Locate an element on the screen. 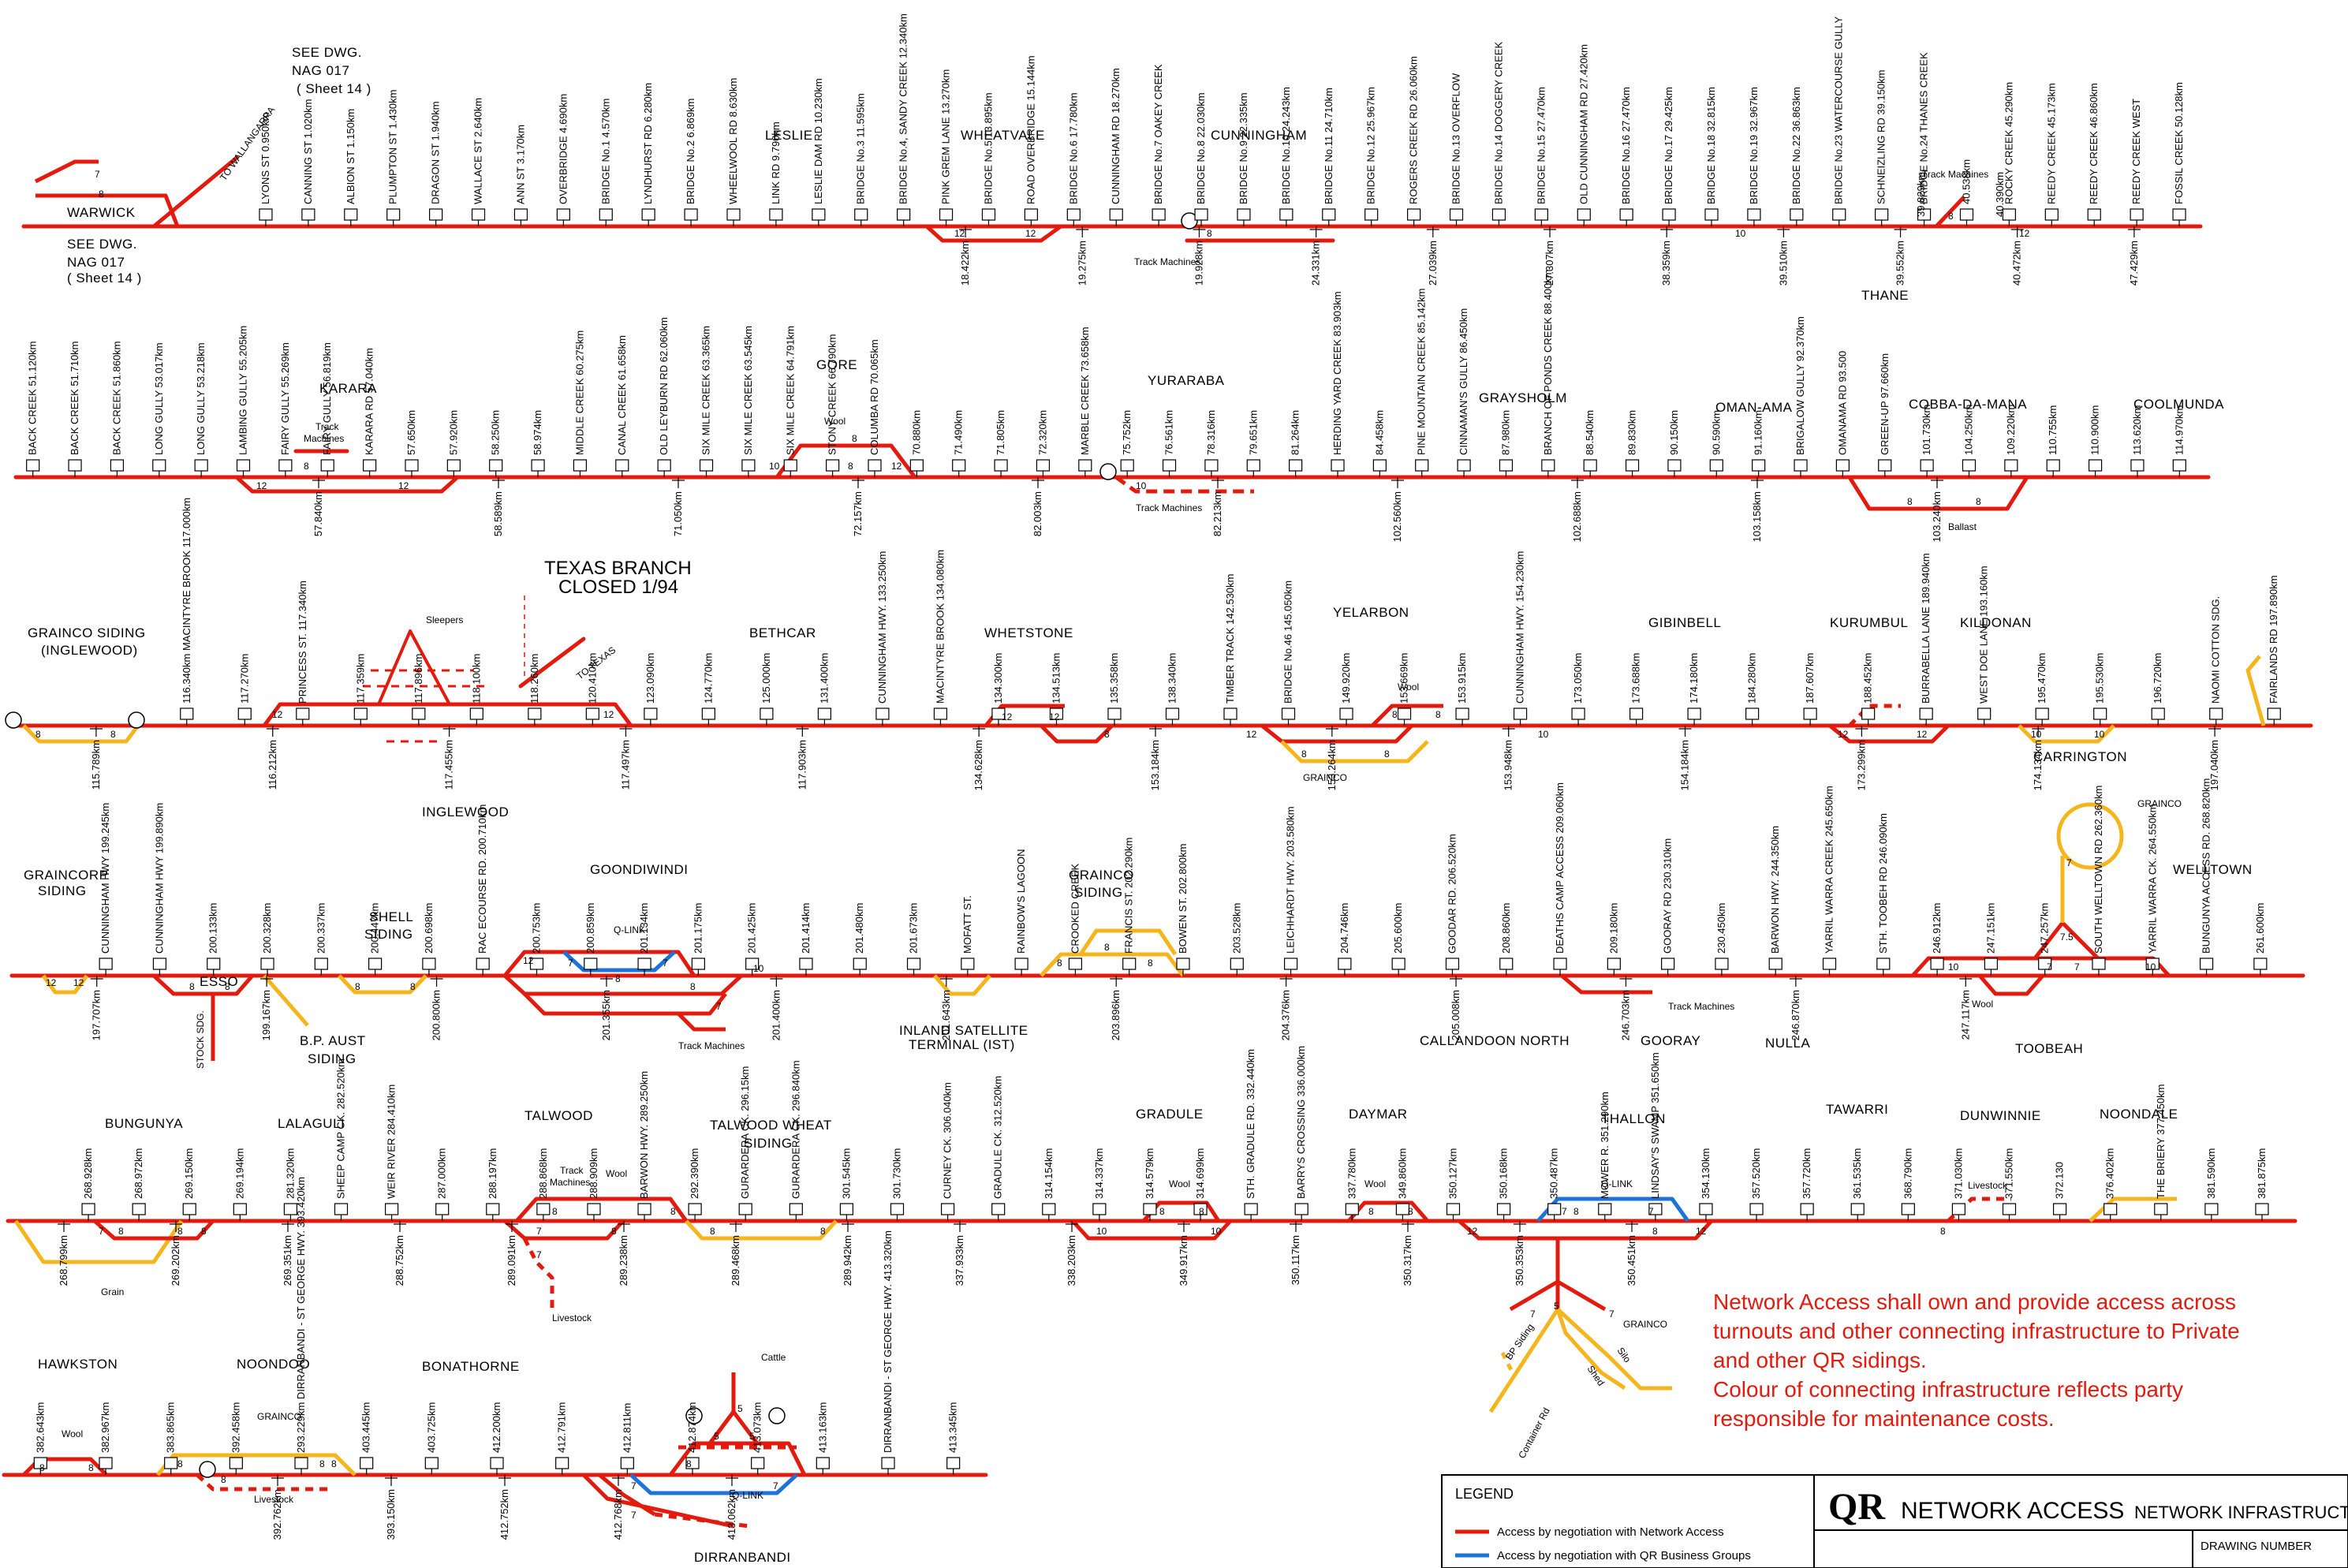  row5-feature-label: 288.909km is located at coordinates (593, 1173).